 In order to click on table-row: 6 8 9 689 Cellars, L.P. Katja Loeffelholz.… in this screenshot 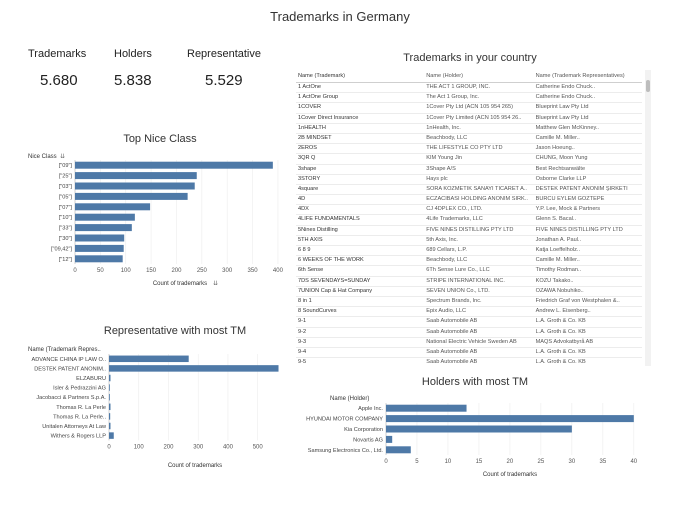, I will do `click(469, 251)`.